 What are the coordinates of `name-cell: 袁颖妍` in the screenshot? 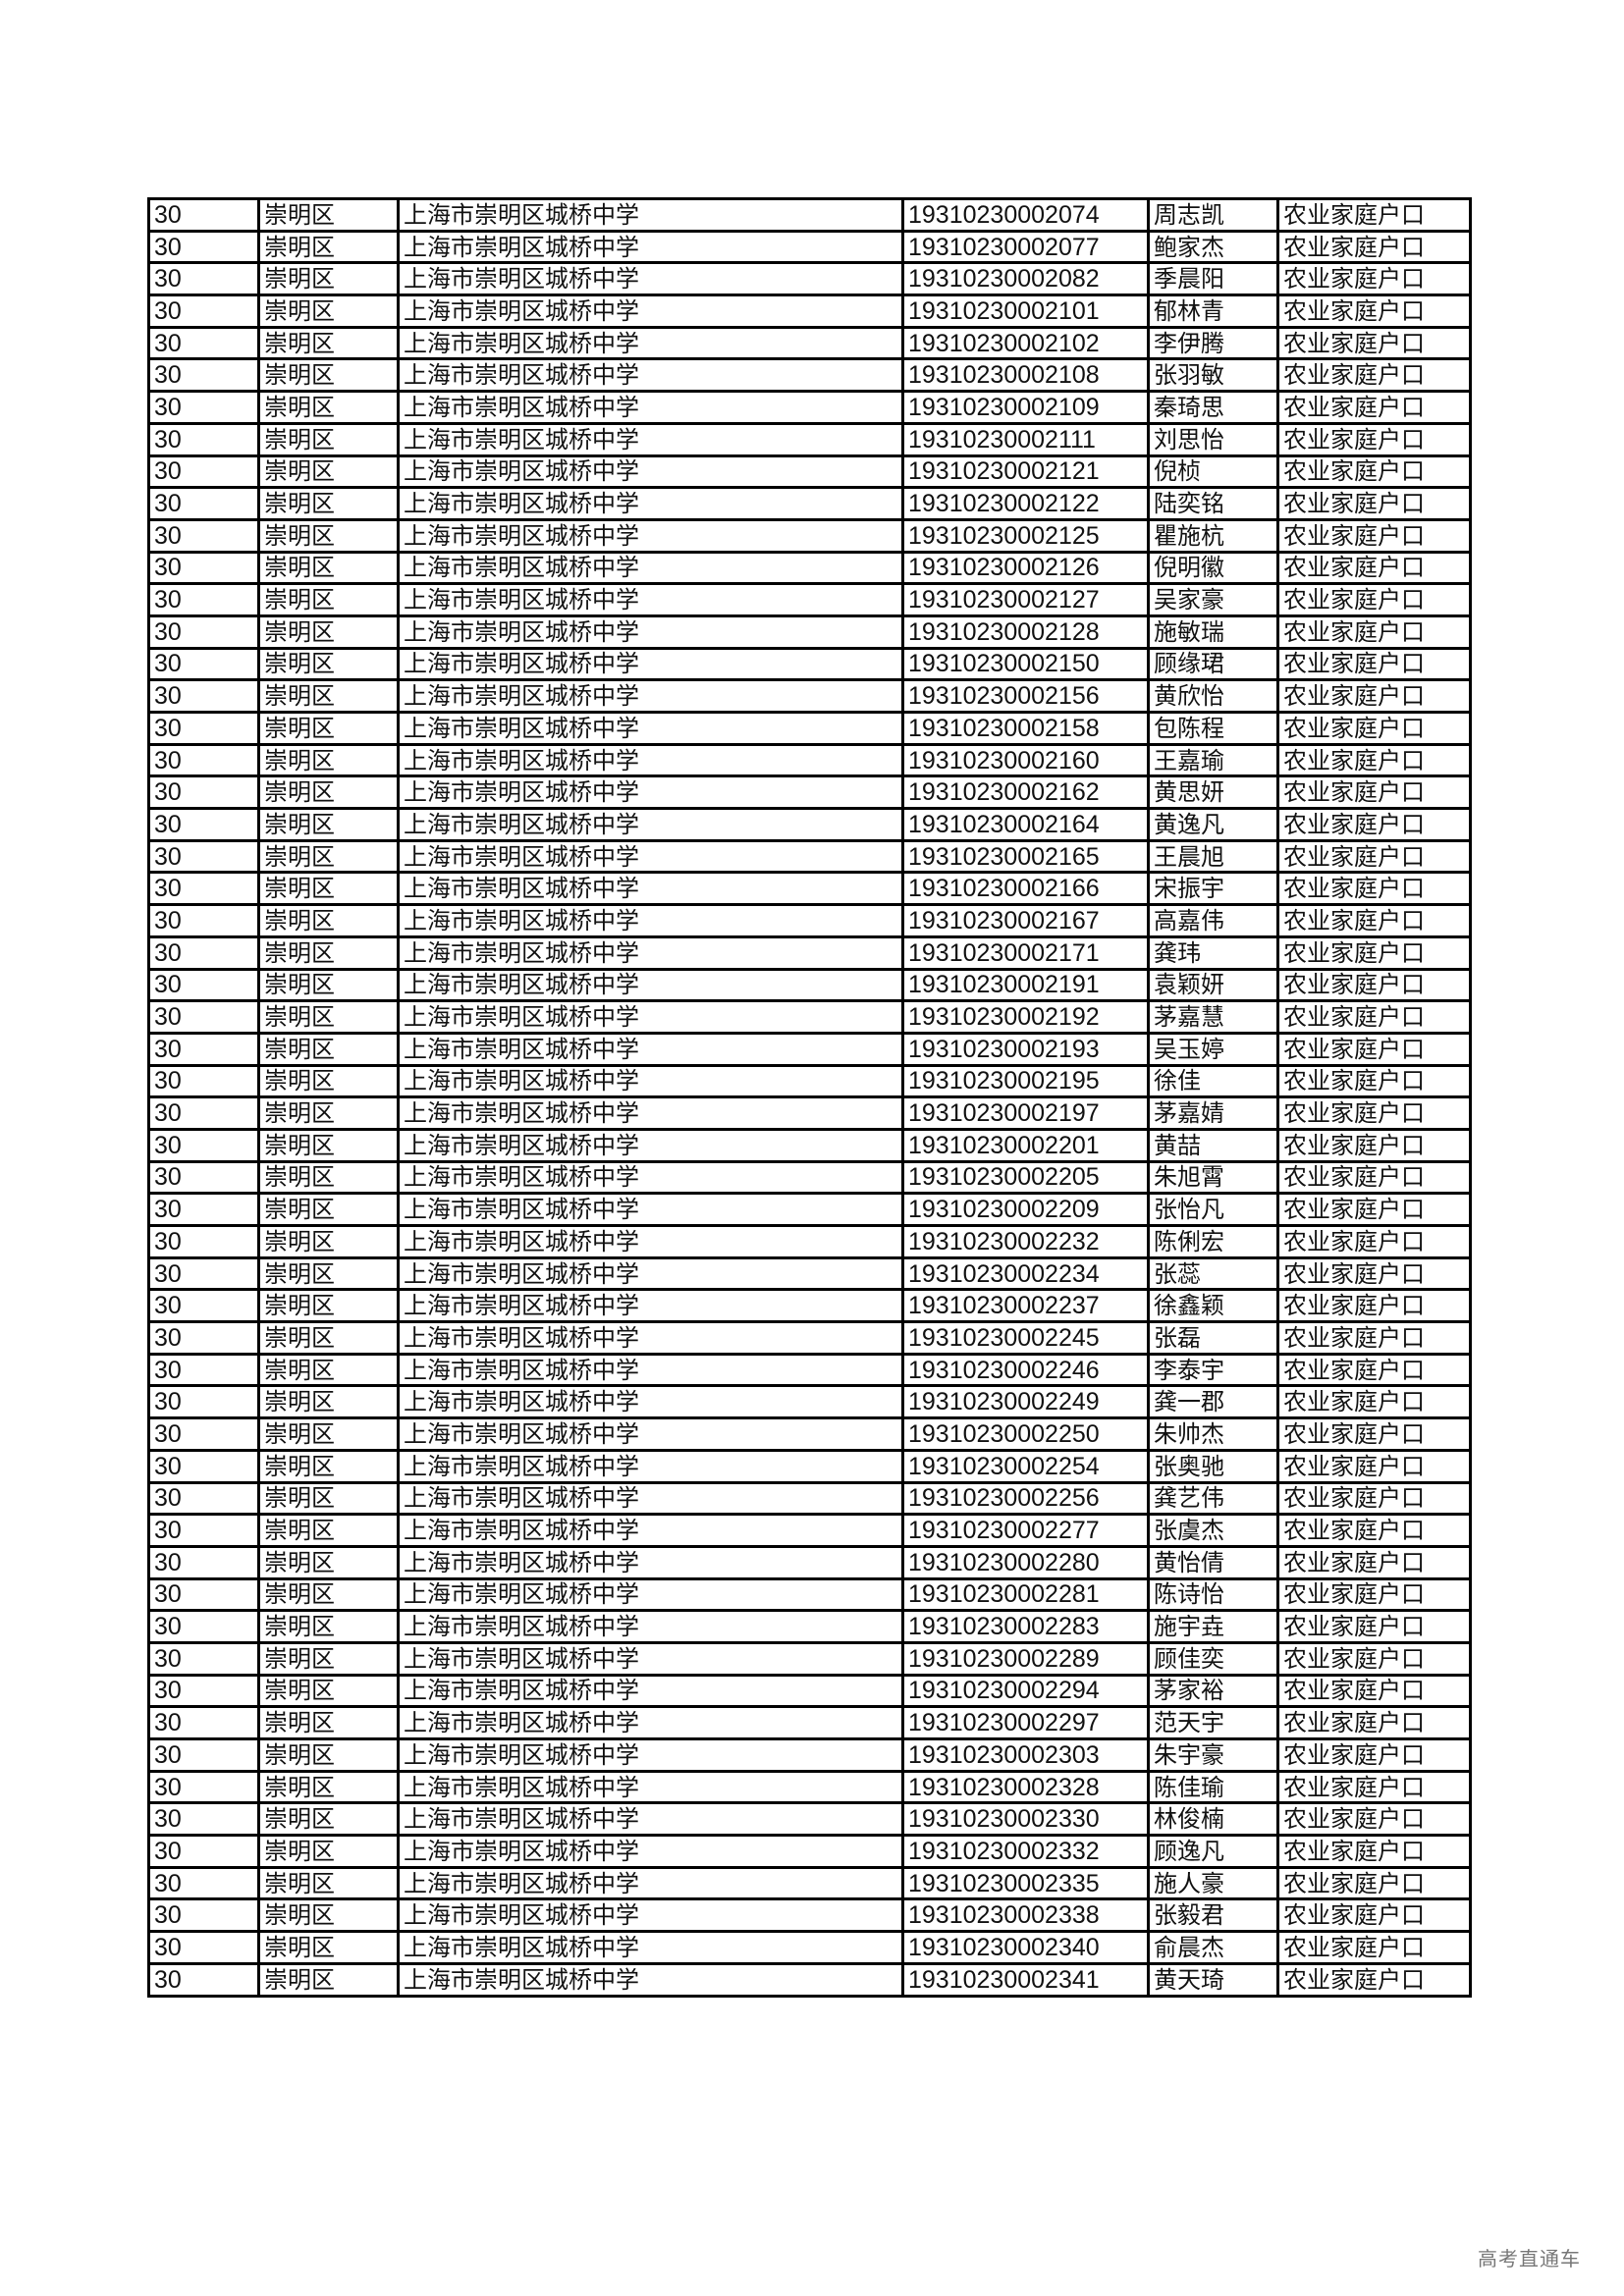 It's located at (1213, 985).